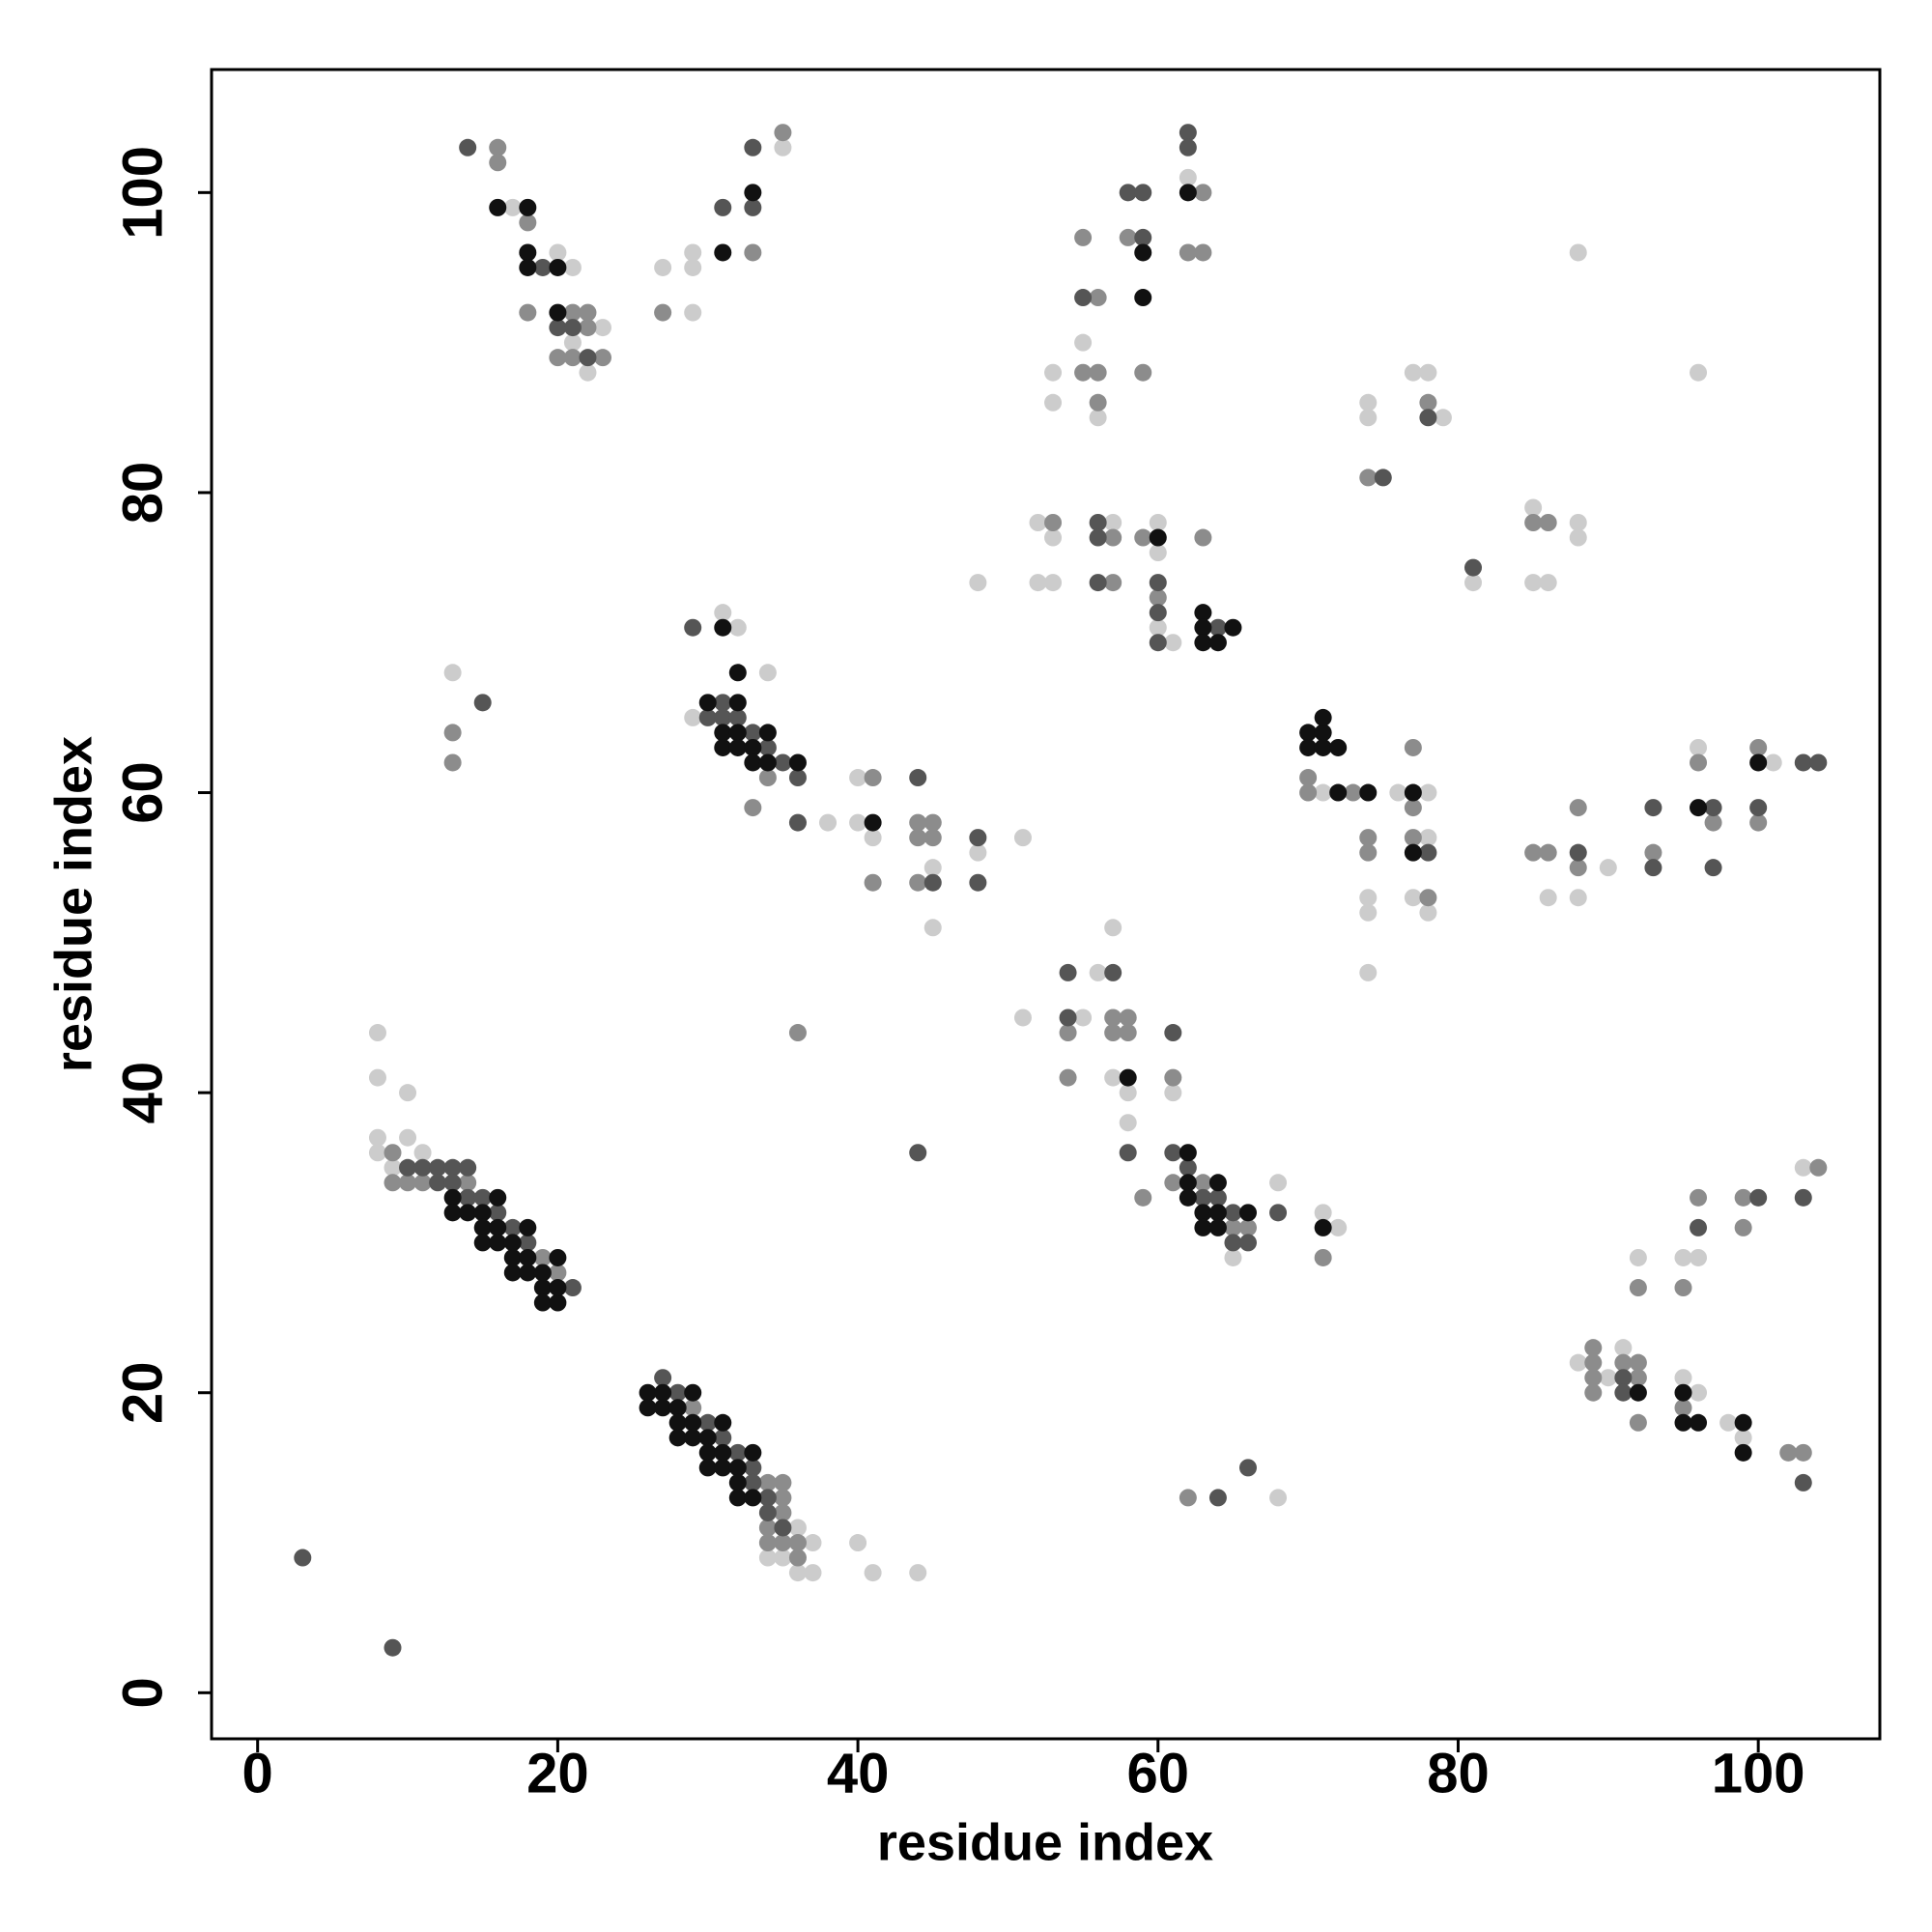 The image size is (1932, 1932). I want to click on x-tick-label: 80, so click(1458, 1773).